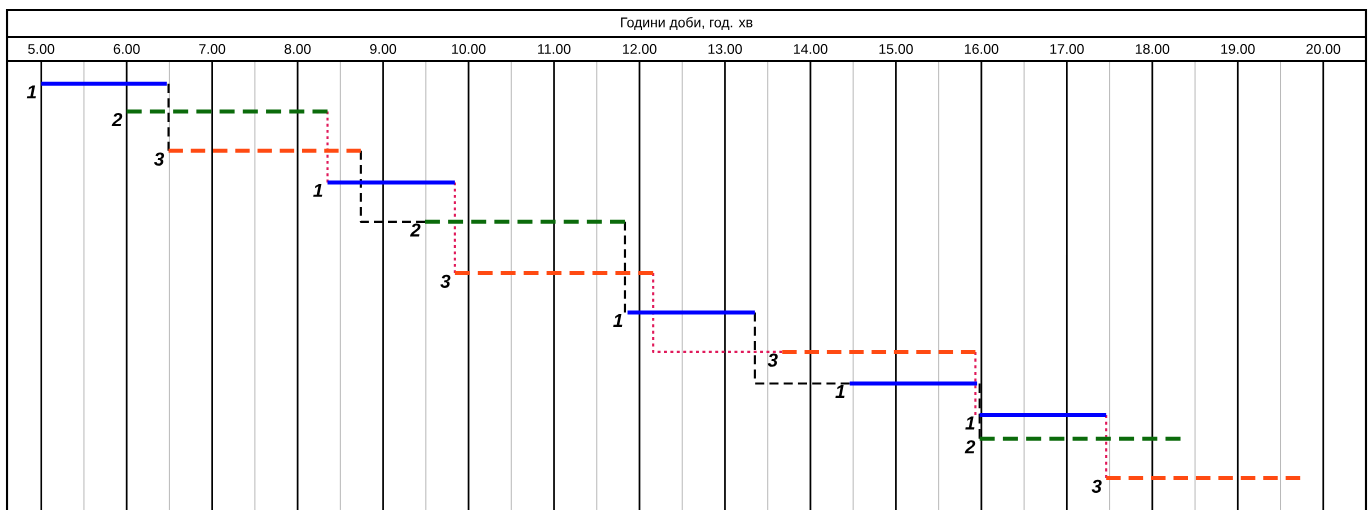  Describe the element at coordinates (297, 49) in the screenshot. I see `x-tick-label: 8.00` at that location.